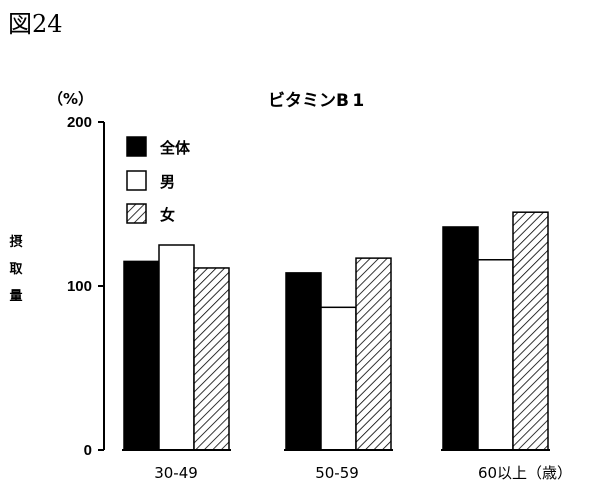  Describe the element at coordinates (303, 361) in the screenshot. I see `bar-全体-50-59` at that location.